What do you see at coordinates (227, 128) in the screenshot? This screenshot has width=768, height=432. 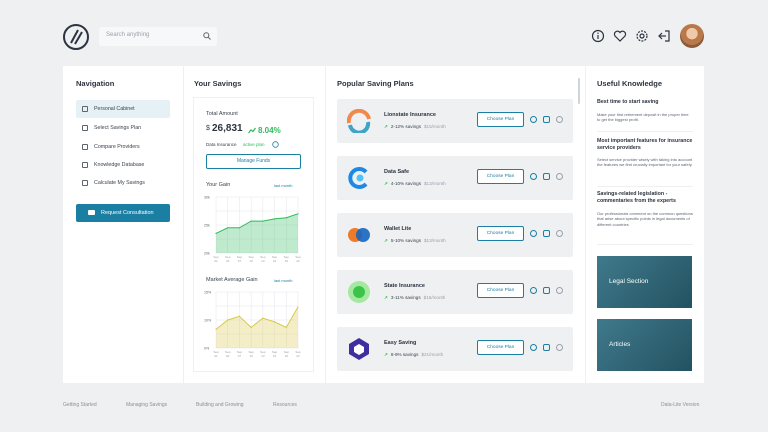 I see `total-amount-value: 26,831` at bounding box center [227, 128].